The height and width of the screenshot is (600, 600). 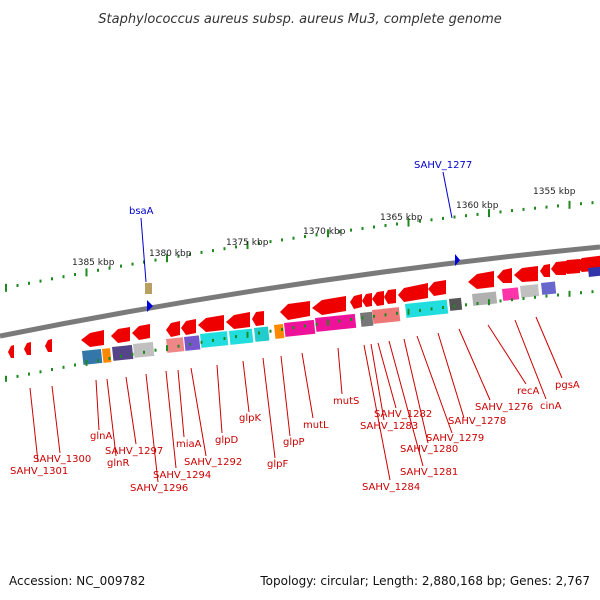 I want to click on gene-label-SAHV_1294: SAHV_1294, so click(x=182, y=475).